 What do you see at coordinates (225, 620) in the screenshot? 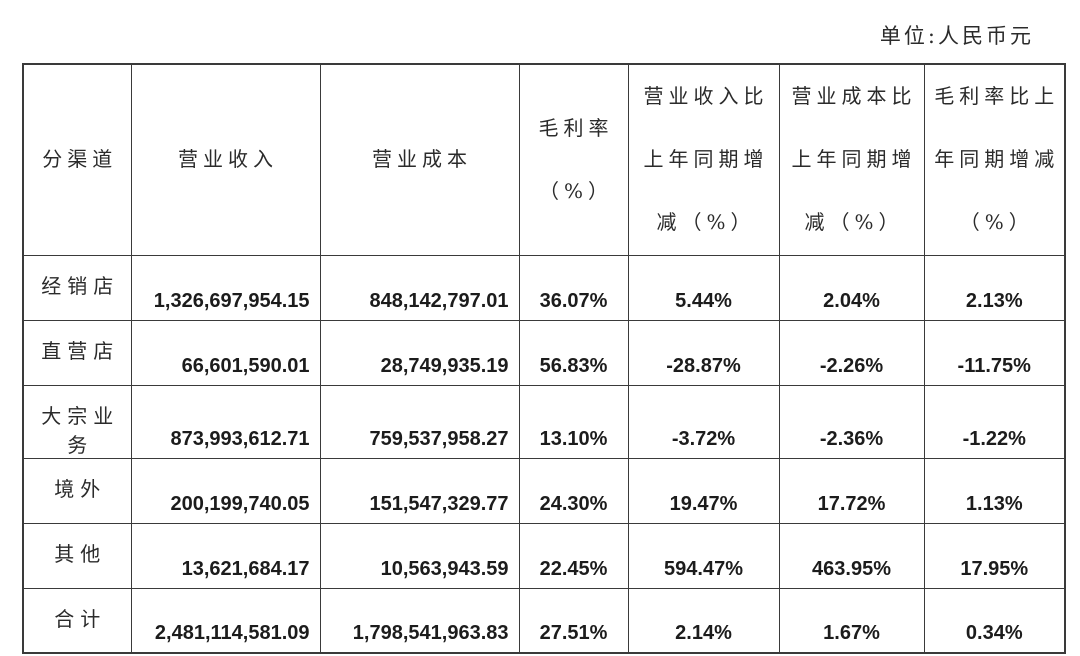
I see `cell-revenue: 2,481,114,581.09` at bounding box center [225, 620].